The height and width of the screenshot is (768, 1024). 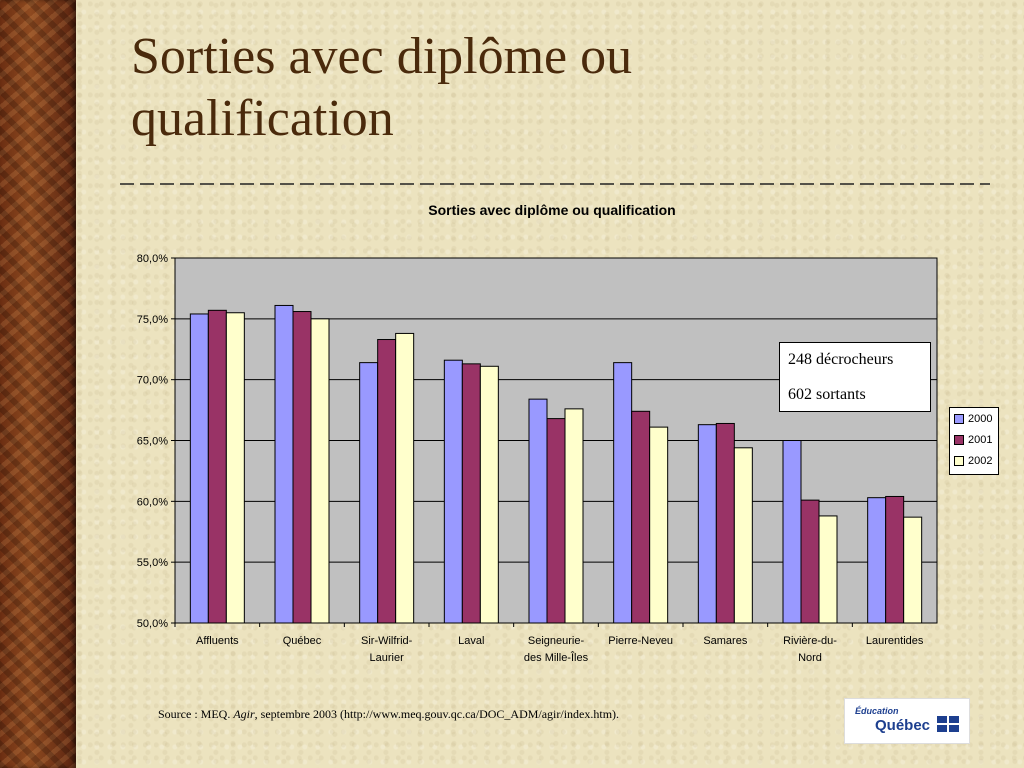 What do you see at coordinates (152, 381) in the screenshot?
I see `y-tick-label: 70,0%` at bounding box center [152, 381].